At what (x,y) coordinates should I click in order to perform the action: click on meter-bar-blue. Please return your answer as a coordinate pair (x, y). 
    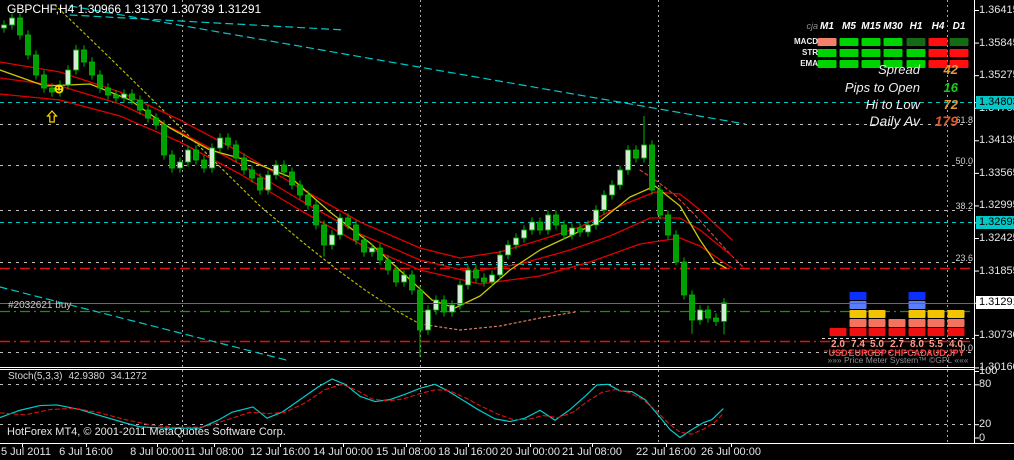
    Looking at the image, I should click on (858, 296).